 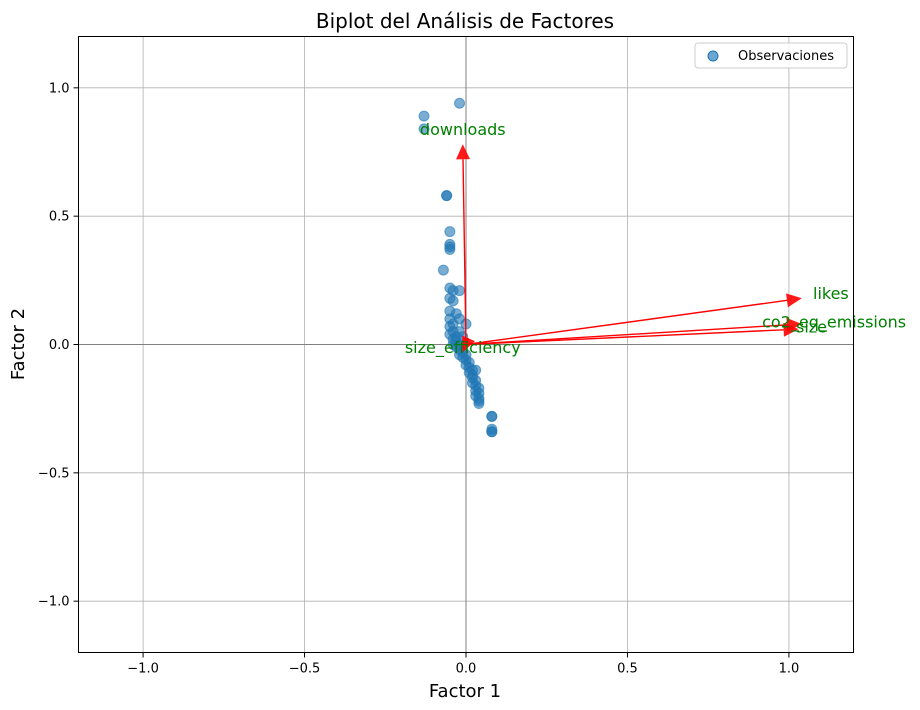 I want to click on legend: Observaciones, so click(x=771, y=55).